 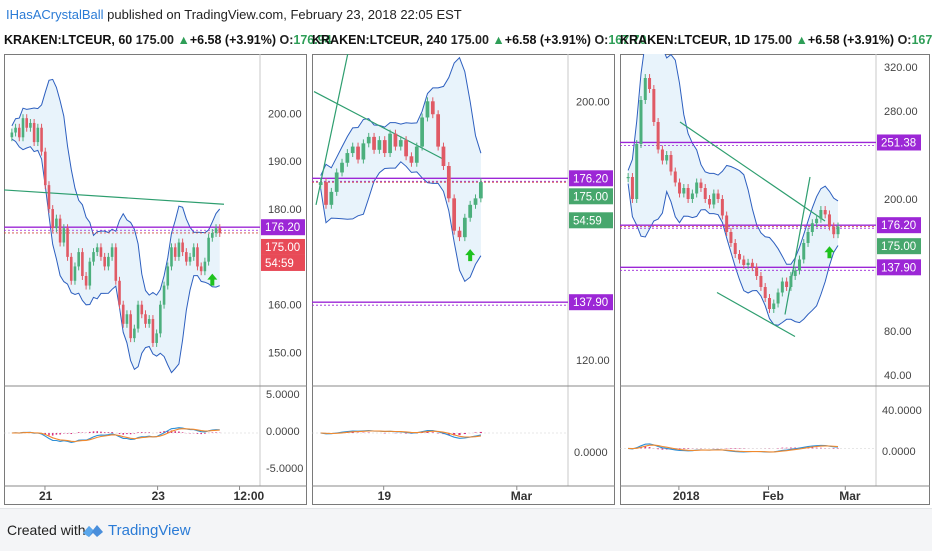 I want to click on tradingview-logo-icon, so click(x=93, y=532).